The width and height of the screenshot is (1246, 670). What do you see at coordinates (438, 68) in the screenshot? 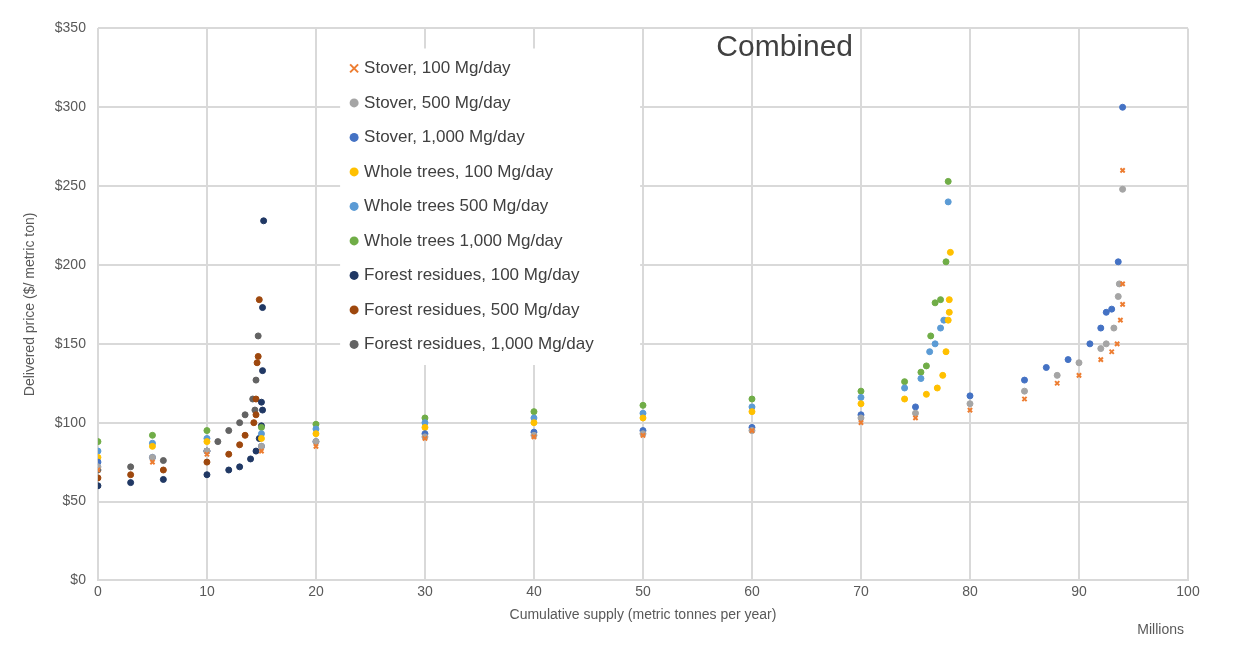
I see `legend-label: Stover, 100 Mg/day` at bounding box center [438, 68].